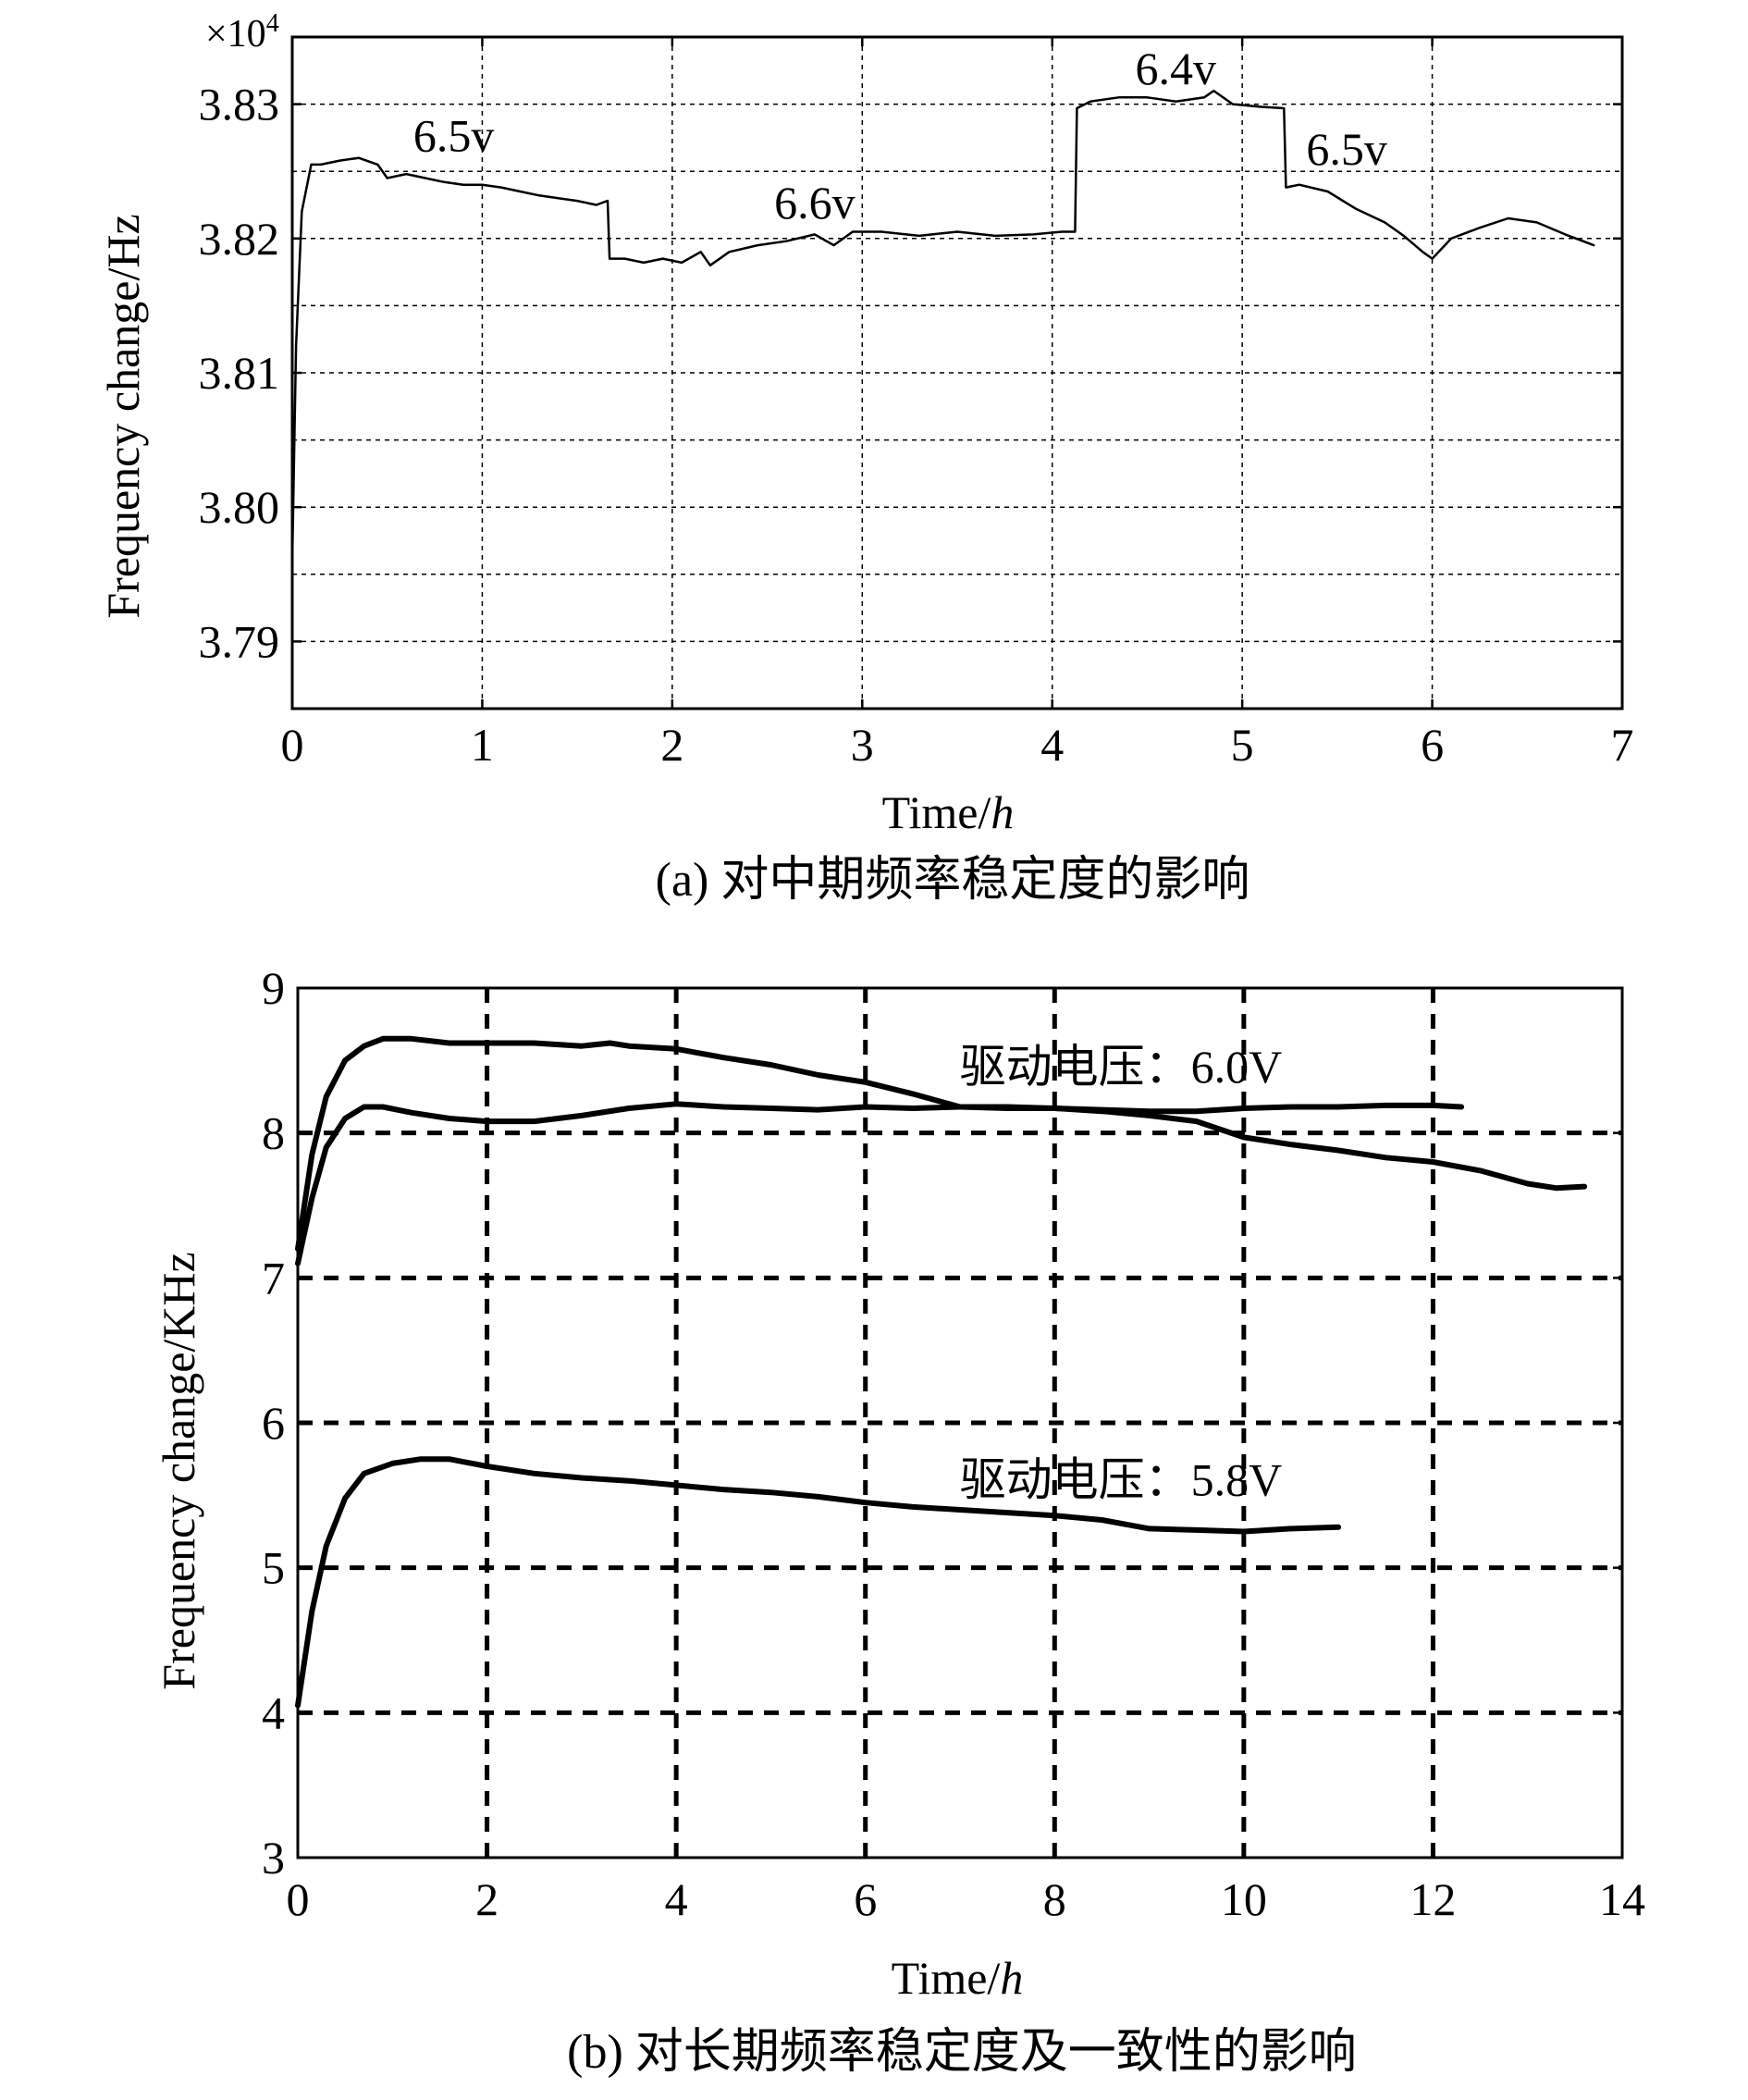 This screenshot has width=1748, height=2100. Describe the element at coordinates (1054, 1899) in the screenshot. I see `x-tick-label: 8` at that location.